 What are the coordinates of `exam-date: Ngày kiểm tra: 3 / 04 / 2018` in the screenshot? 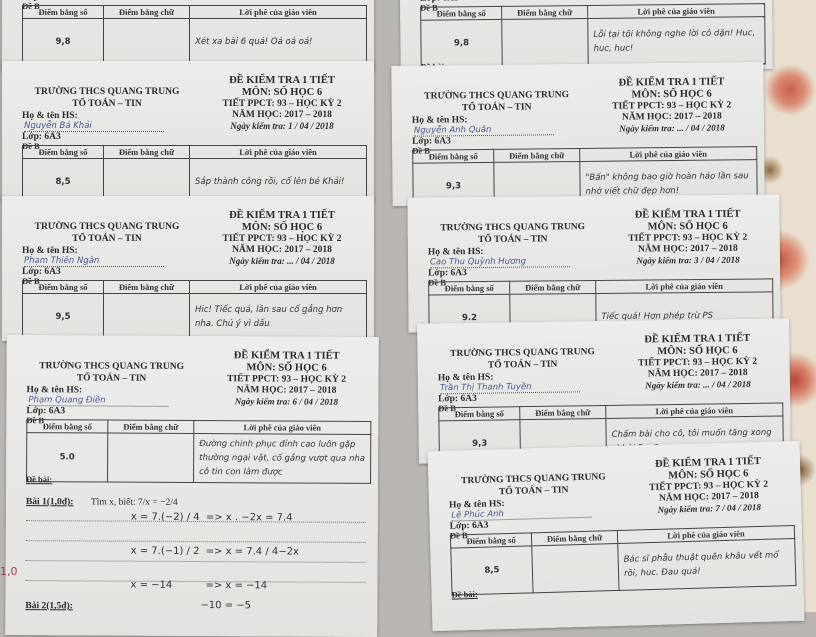 It's located at (688, 260).